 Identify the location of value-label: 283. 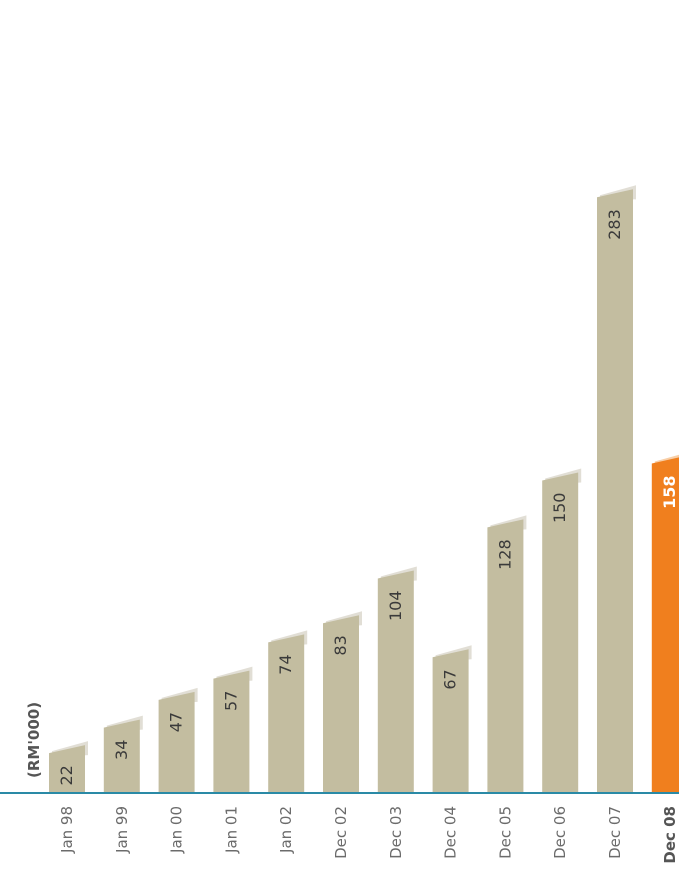
(614, 224).